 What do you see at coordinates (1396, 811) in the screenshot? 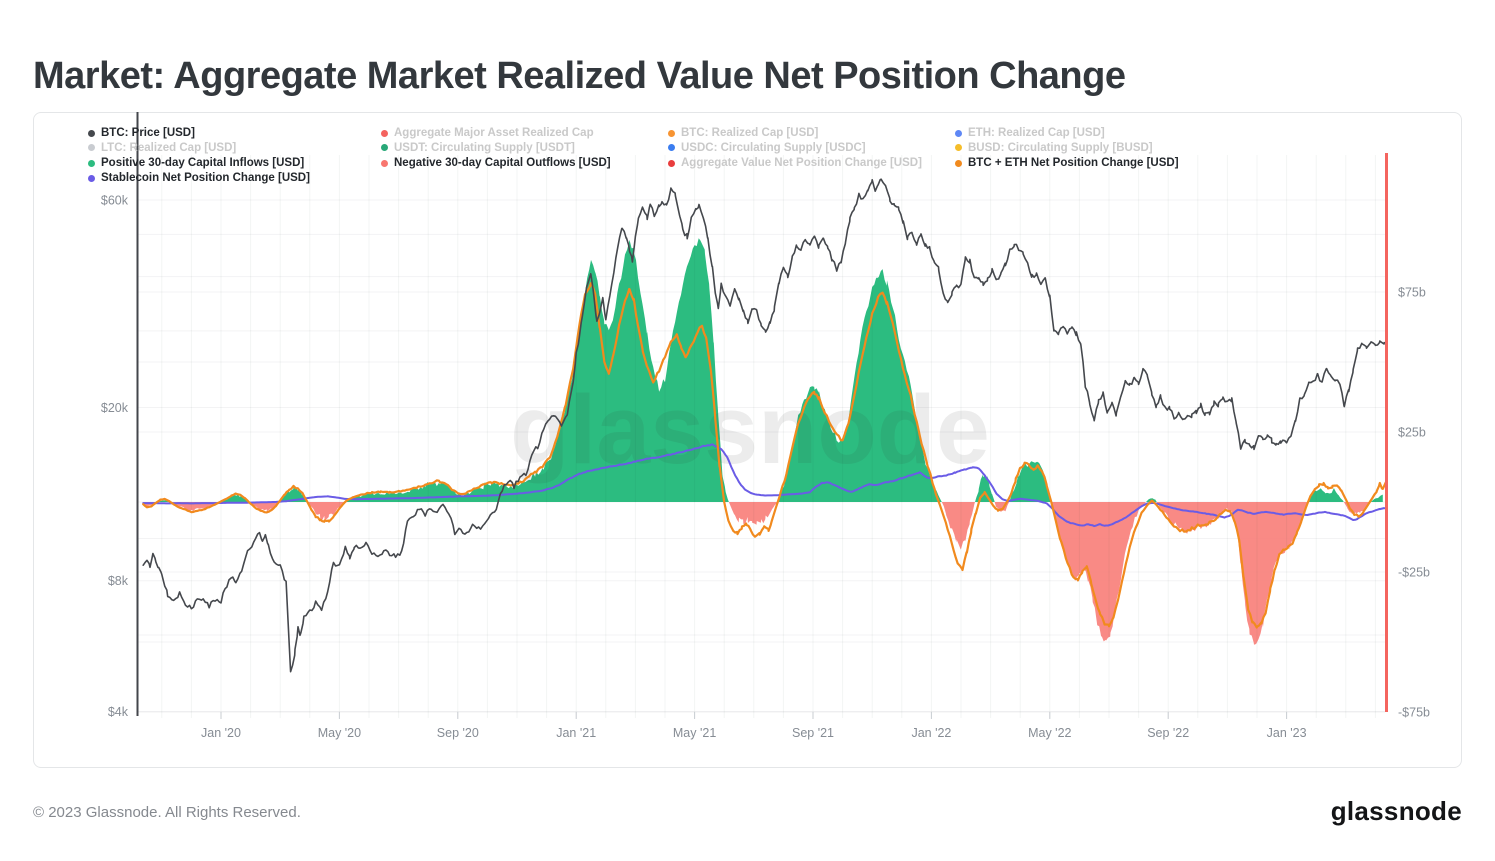
I see `glassnode-logo: glassnode` at bounding box center [1396, 811].